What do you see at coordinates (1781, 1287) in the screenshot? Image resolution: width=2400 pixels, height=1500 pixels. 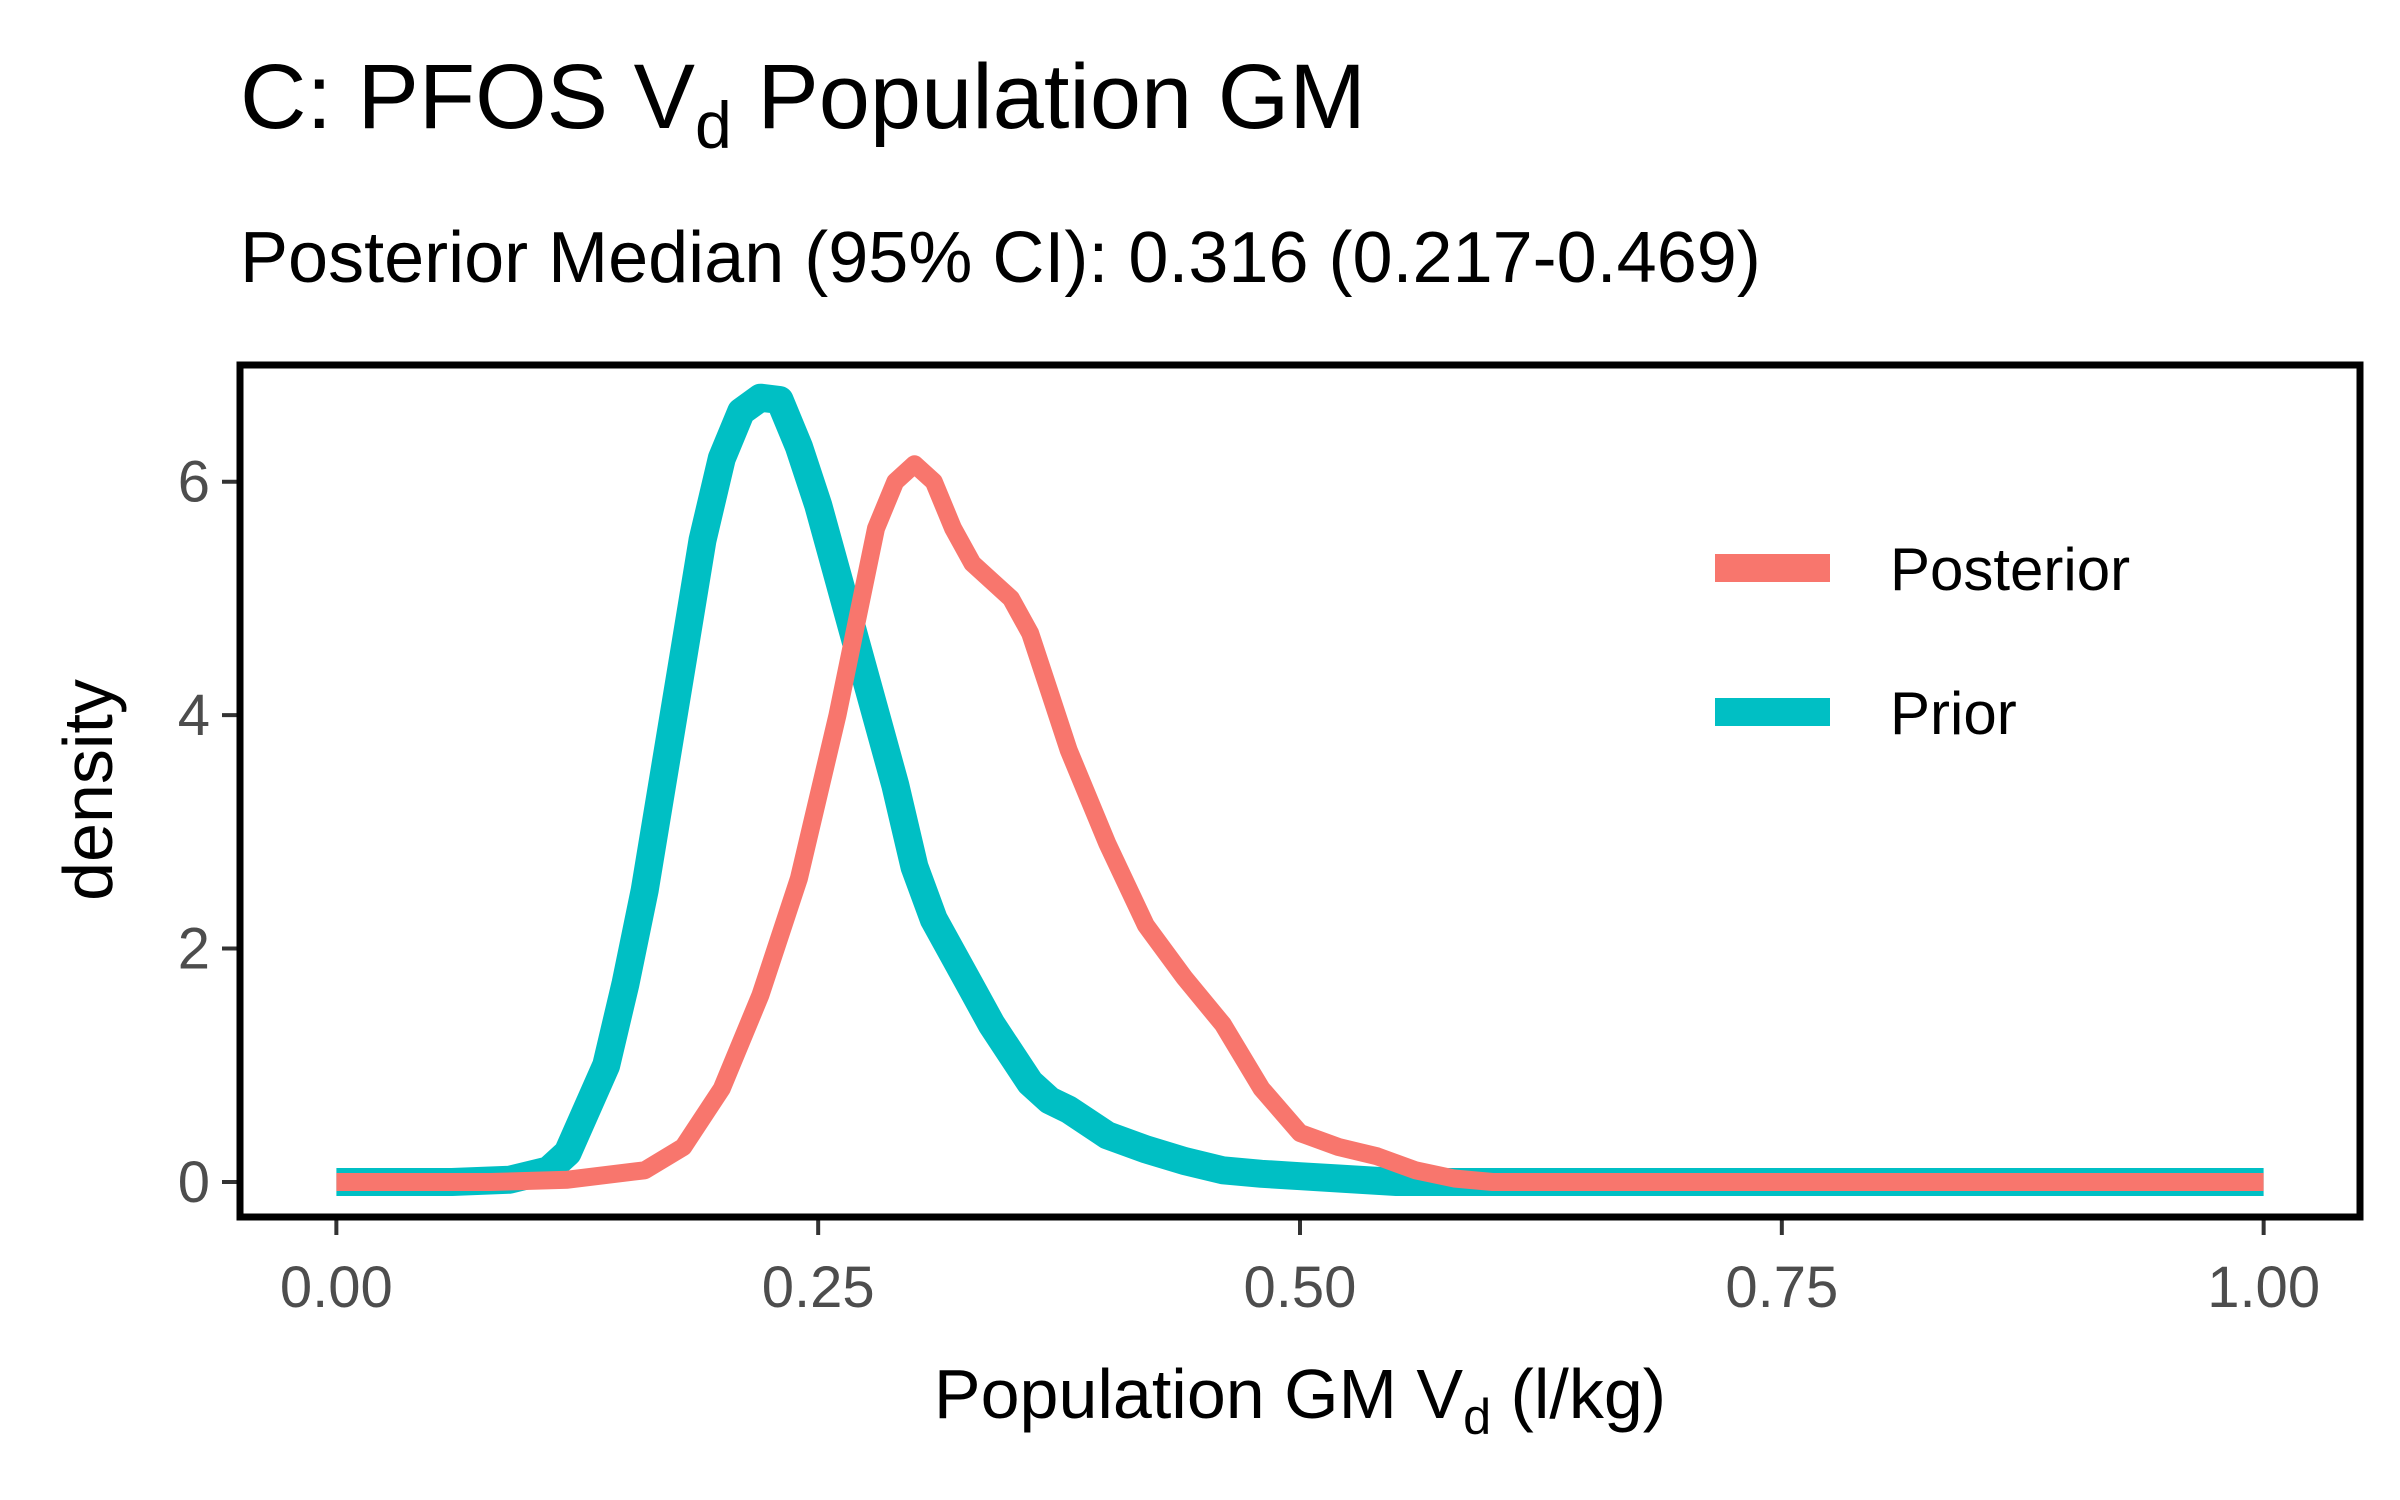 I see `x-tick-label: 0.75` at bounding box center [1781, 1287].